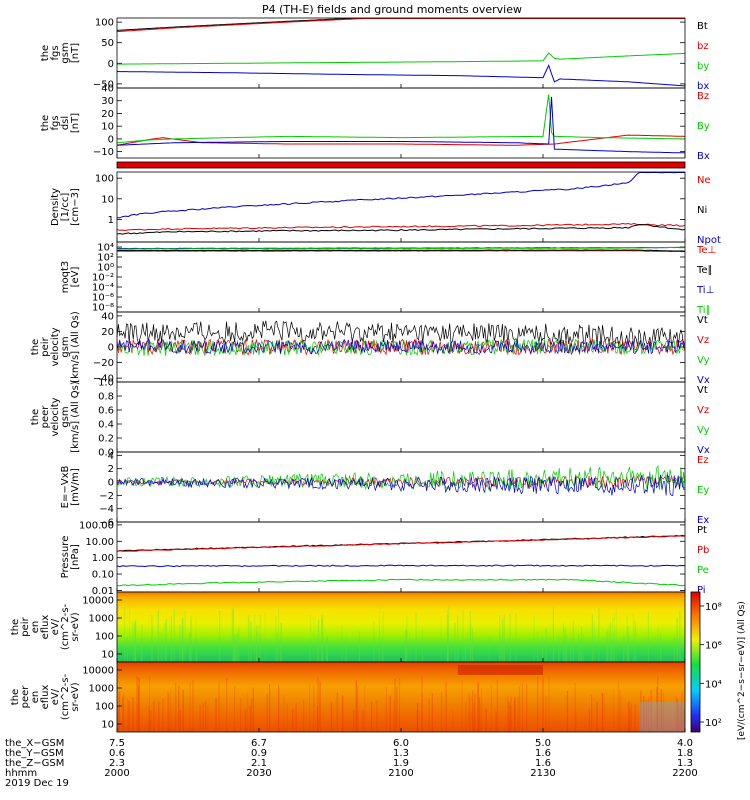 This screenshot has width=750, height=800. What do you see at coordinates (103, 152) in the screenshot?
I see `y-tick-label: −10` at bounding box center [103, 152].